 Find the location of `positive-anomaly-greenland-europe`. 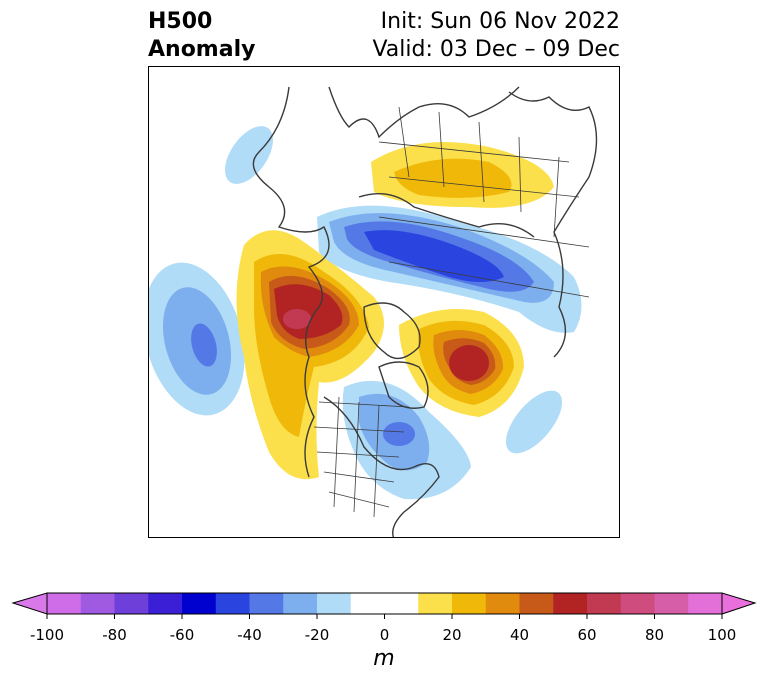

positive-anomaly-greenland-europe is located at coordinates (461, 362).